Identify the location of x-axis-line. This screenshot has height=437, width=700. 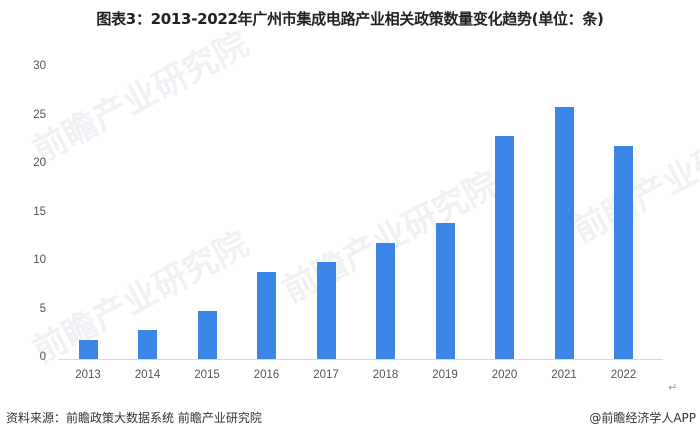
(360, 359).